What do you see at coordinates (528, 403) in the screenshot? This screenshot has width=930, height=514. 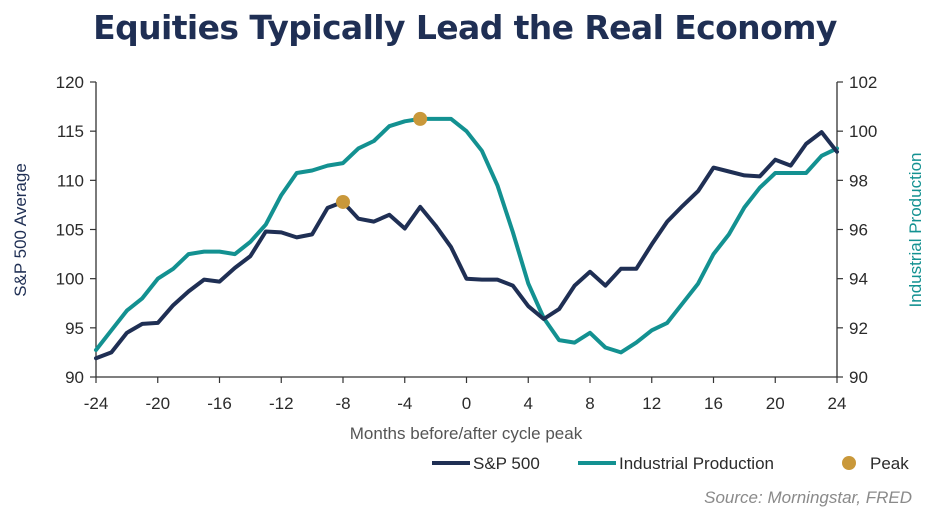 I see `x-tick-label: 4` at bounding box center [528, 403].